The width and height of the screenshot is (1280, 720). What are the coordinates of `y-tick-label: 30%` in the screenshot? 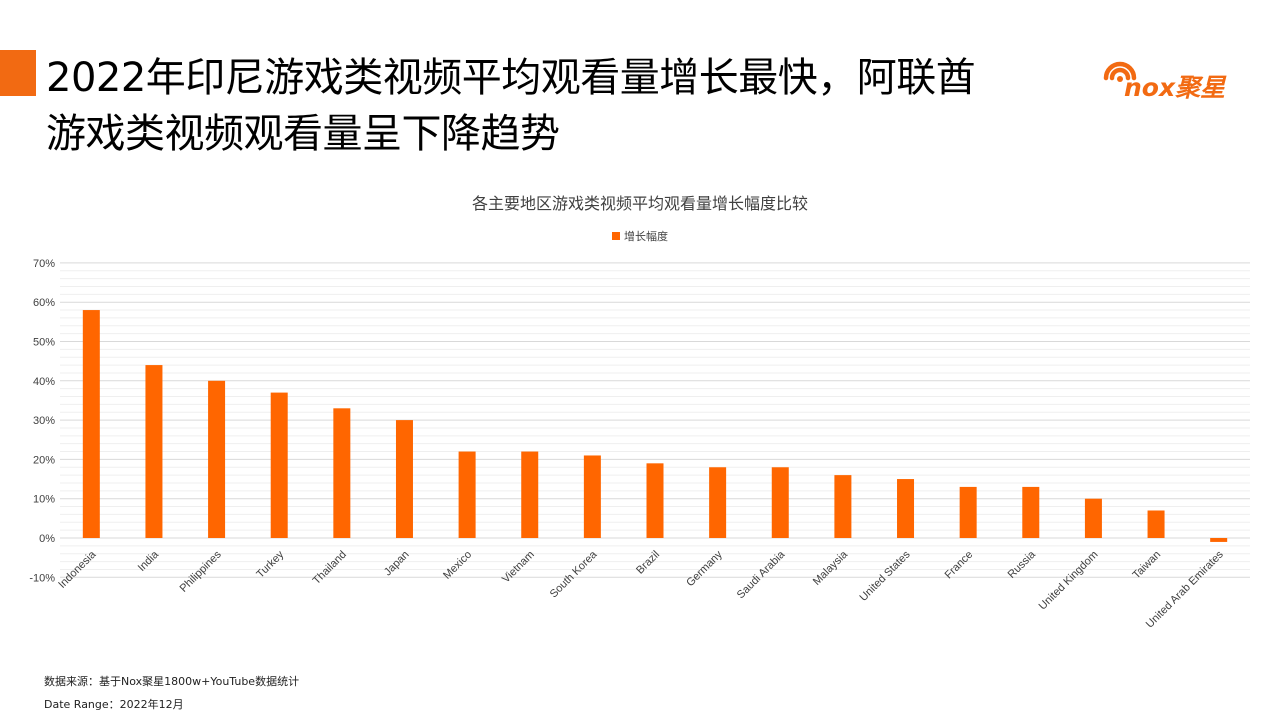 It's located at (44, 421).